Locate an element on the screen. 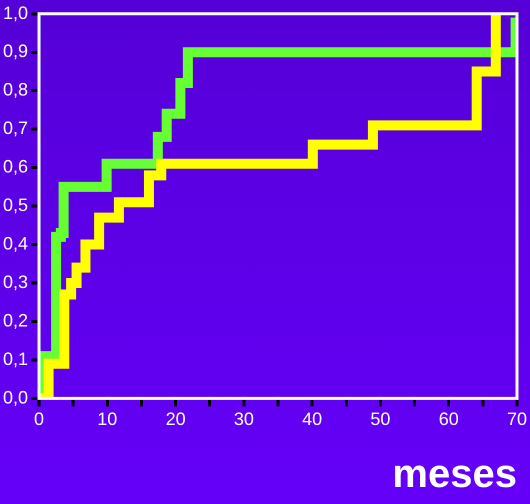 This screenshot has height=504, width=530. x-tick-label: 60 is located at coordinates (448, 419).